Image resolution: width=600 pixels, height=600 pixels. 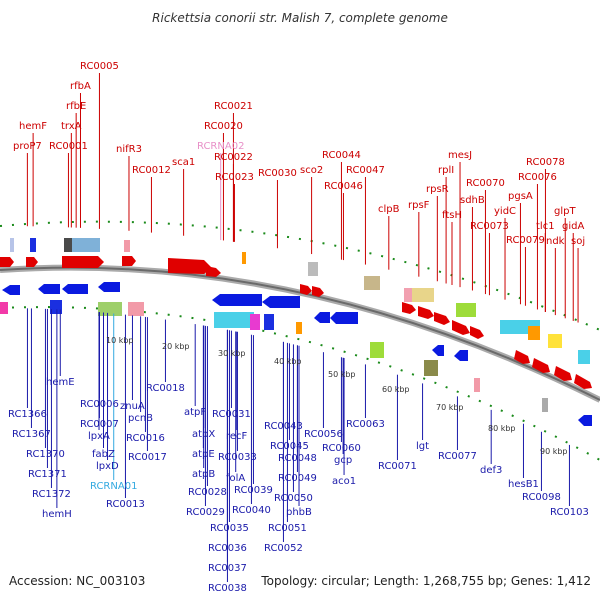 I want to click on gene-label: RC0098, so click(x=541, y=497).